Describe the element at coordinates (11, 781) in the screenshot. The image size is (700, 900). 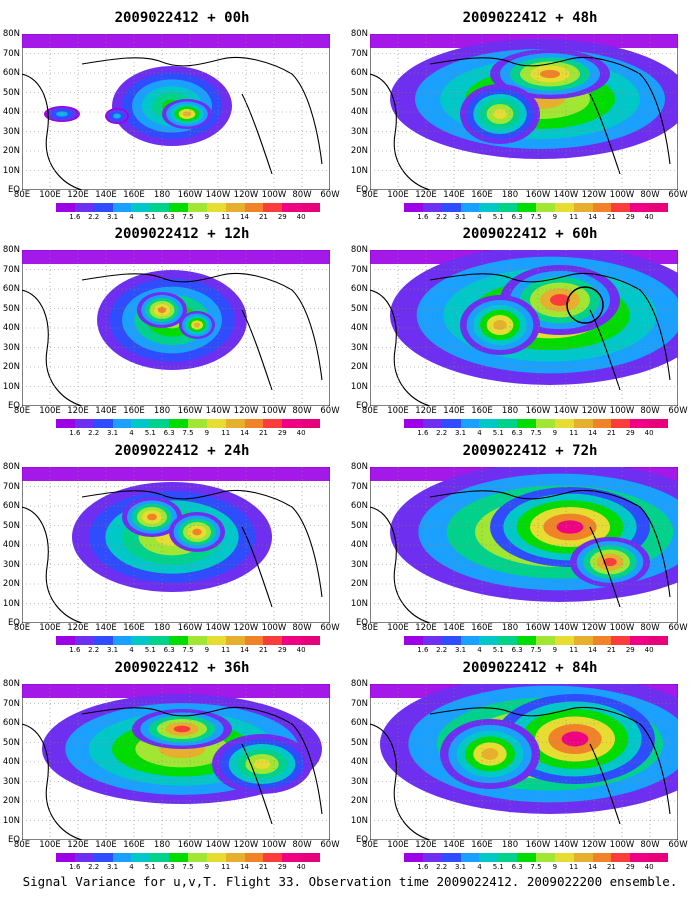
I see `lat-tick-label: 30N` at that location.